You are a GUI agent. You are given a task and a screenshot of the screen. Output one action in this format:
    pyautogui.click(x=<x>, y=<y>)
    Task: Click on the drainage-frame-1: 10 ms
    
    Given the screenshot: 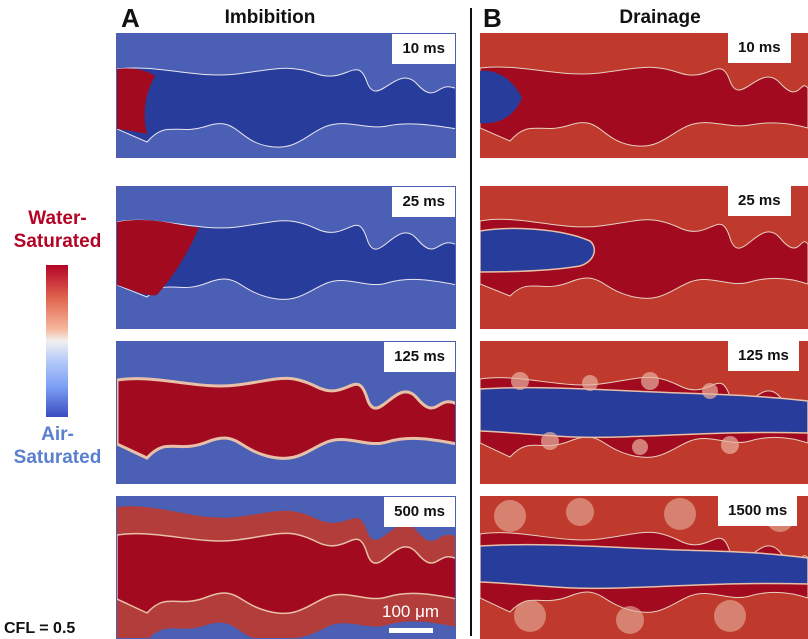 What is the action you would take?
    pyautogui.click(x=644, y=95)
    